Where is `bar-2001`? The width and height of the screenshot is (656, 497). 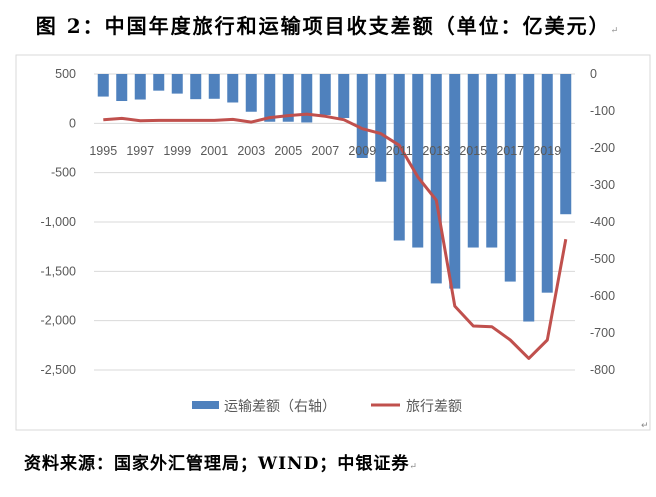 bar-2001 is located at coordinates (214, 86).